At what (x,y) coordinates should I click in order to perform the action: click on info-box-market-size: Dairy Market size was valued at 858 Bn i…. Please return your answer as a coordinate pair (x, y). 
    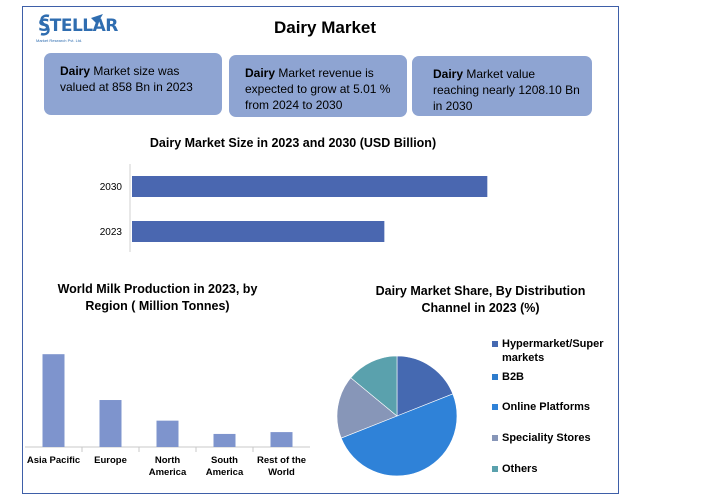
    Looking at the image, I should click on (133, 84).